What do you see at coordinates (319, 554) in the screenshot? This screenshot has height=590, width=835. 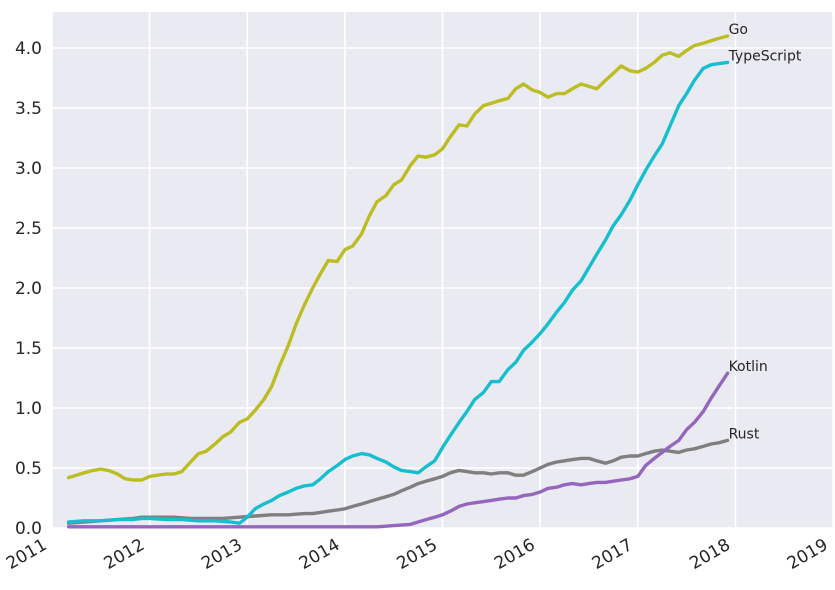 I see `x-tick-label: 2014` at bounding box center [319, 554].